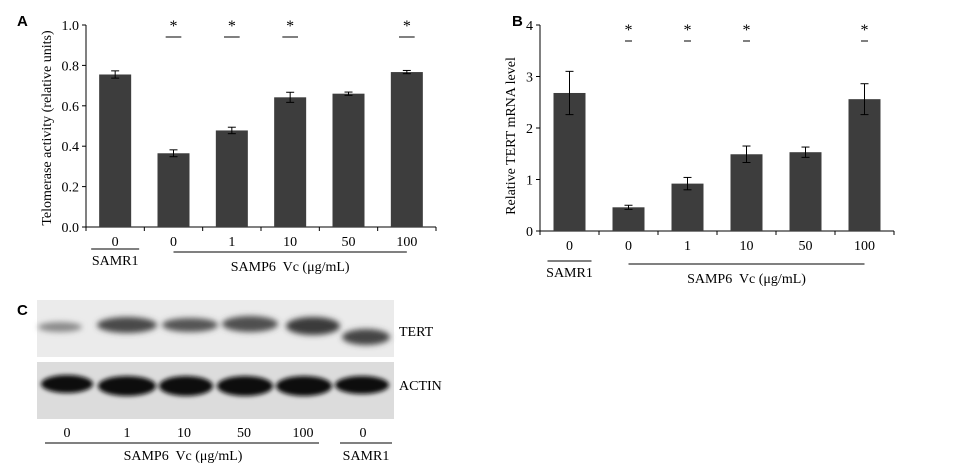 This screenshot has height=469, width=966. What do you see at coordinates (22, 310) in the screenshot?
I see `panel-letter-c: C` at bounding box center [22, 310].